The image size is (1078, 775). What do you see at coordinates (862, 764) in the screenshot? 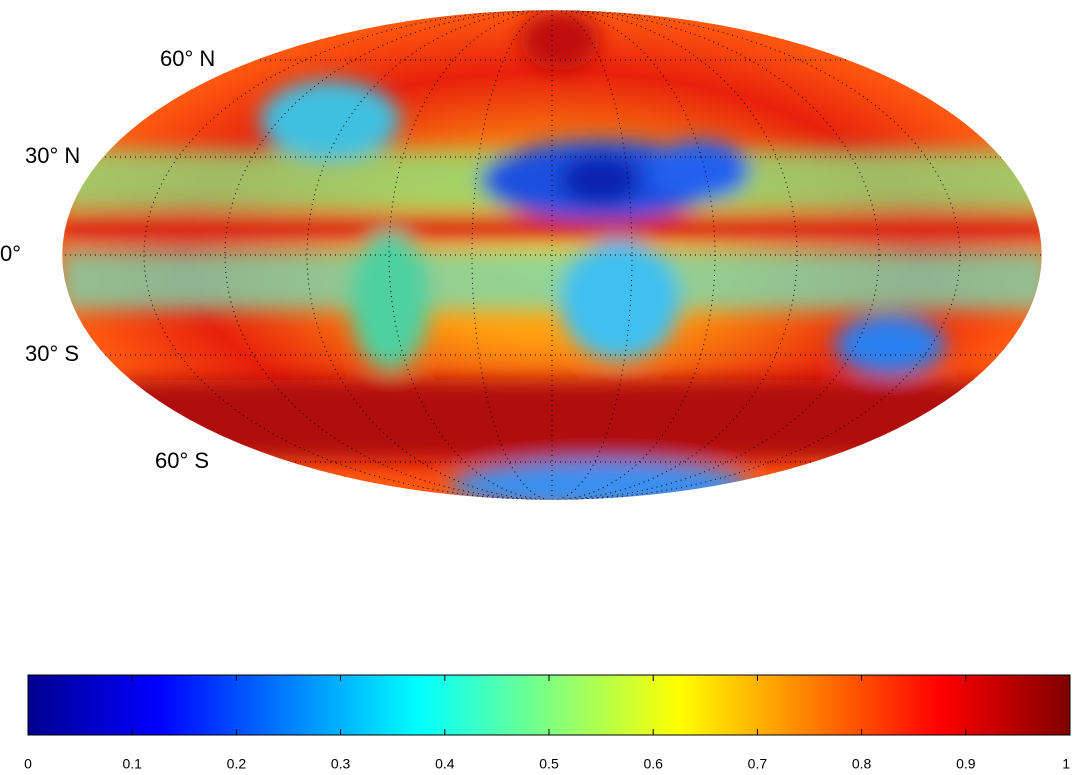
I see `tick-label: 0.8` at bounding box center [862, 764].